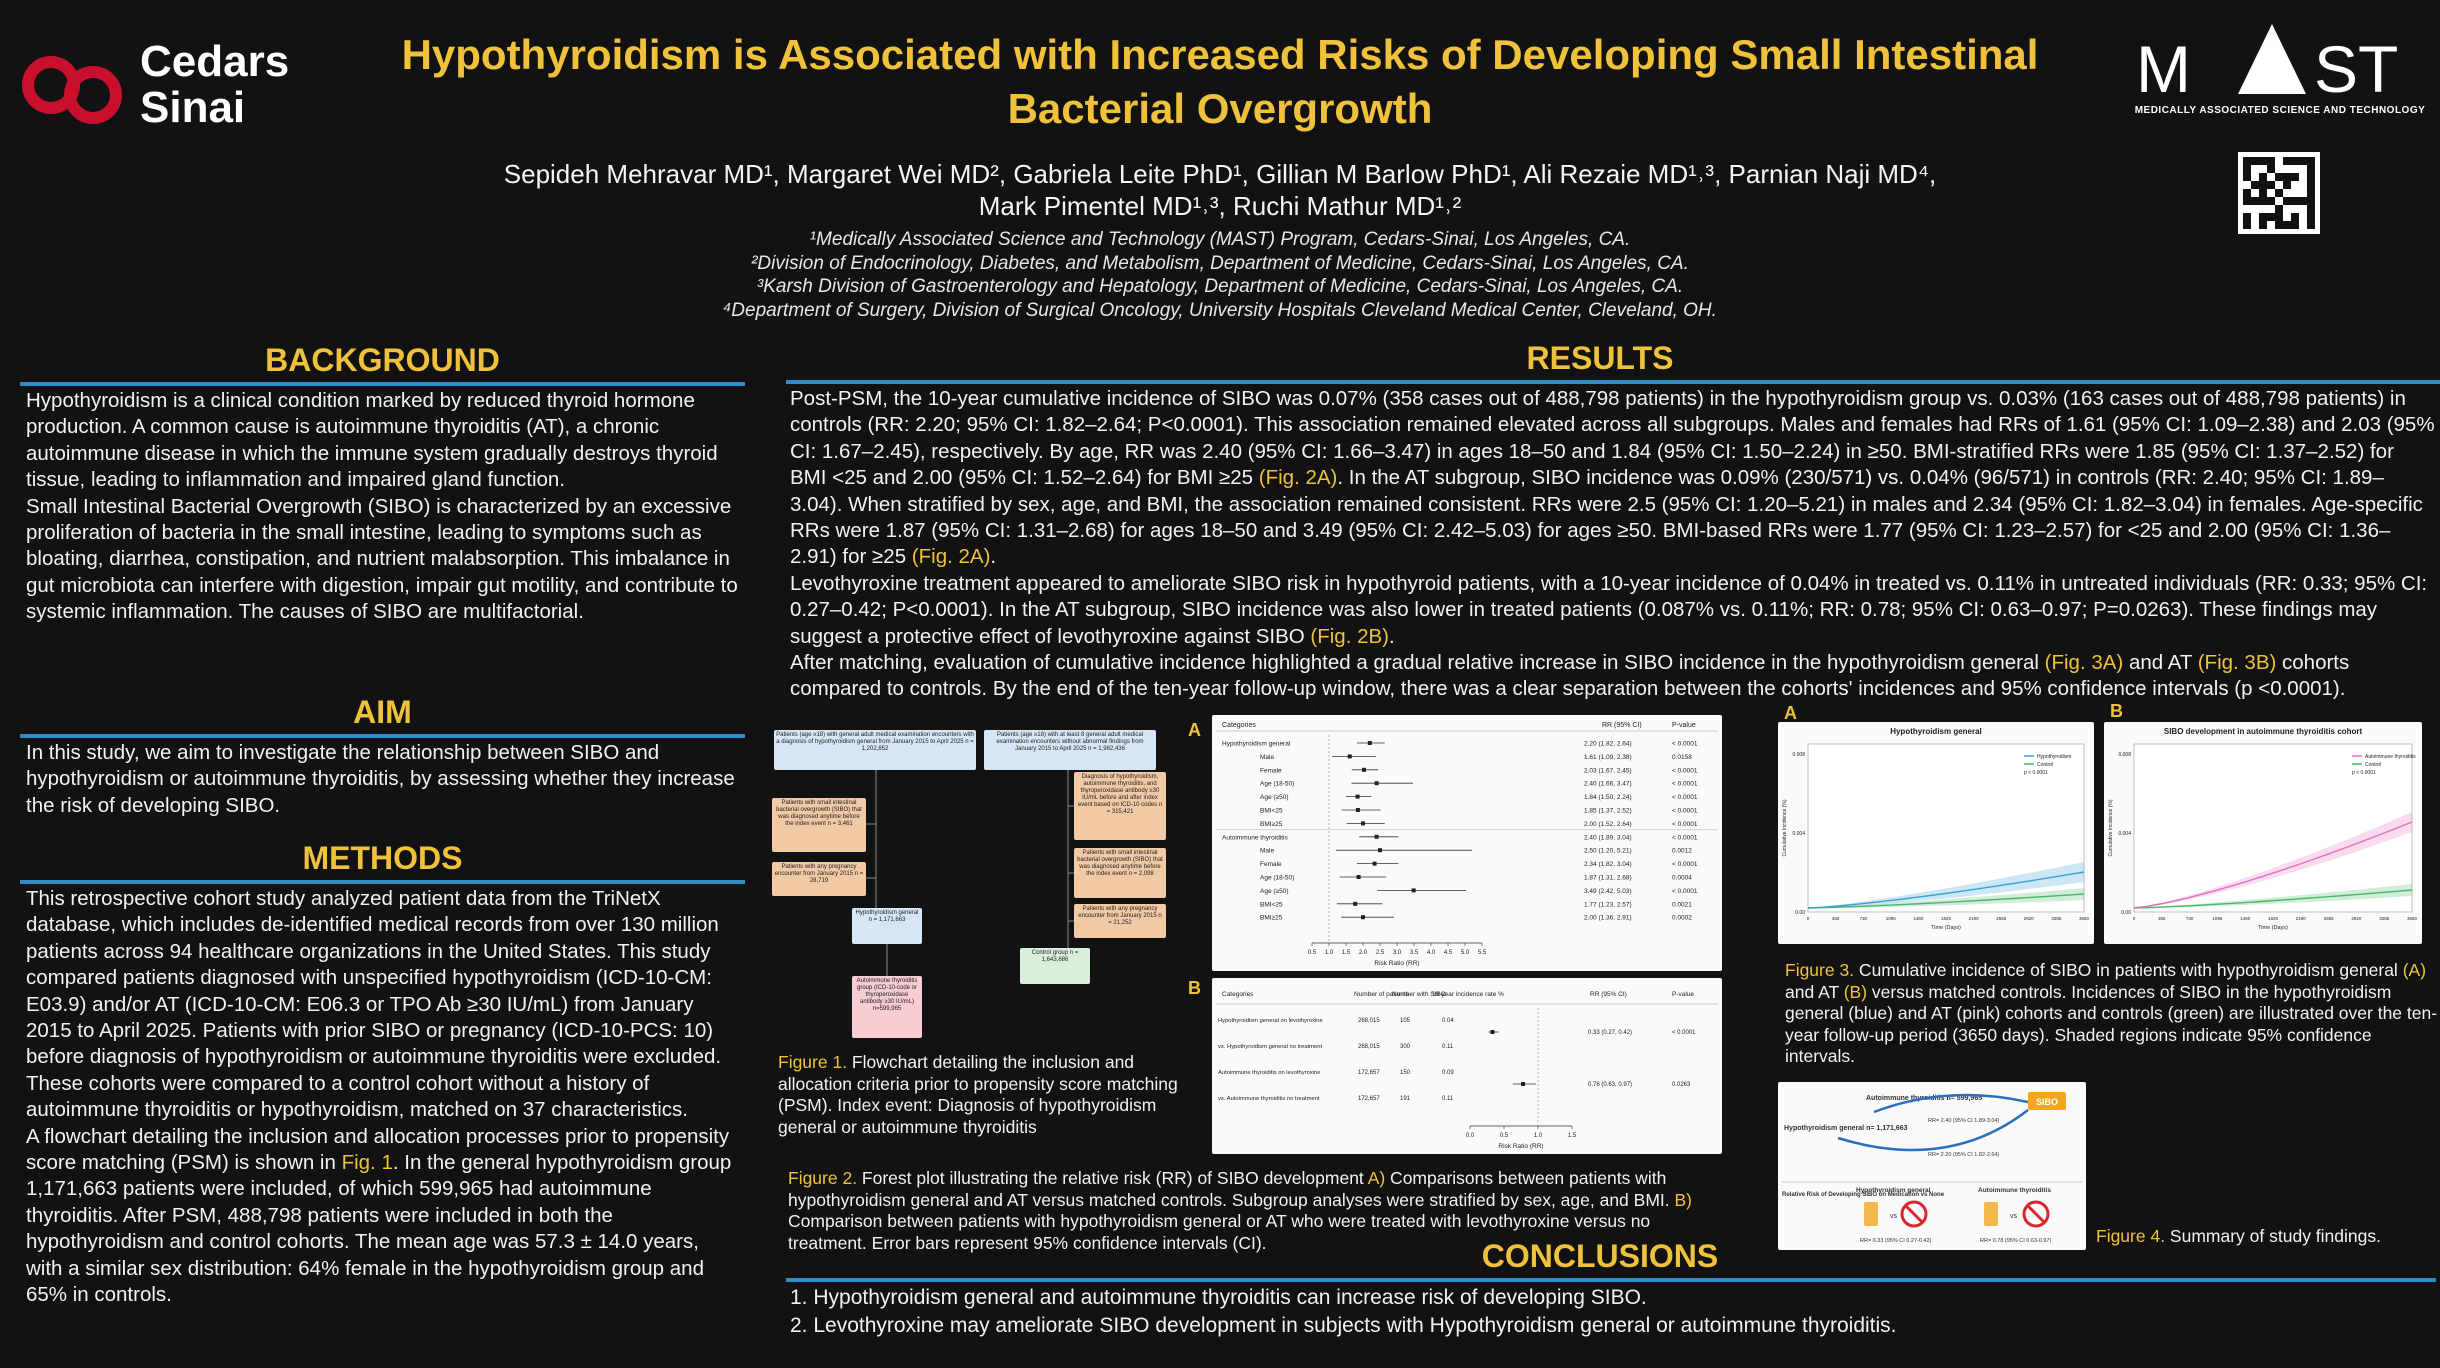 This screenshot has width=2440, height=1368. Describe the element at coordinates (367, 1163) in the screenshot. I see `figure-reference: Fig. 1` at that location.